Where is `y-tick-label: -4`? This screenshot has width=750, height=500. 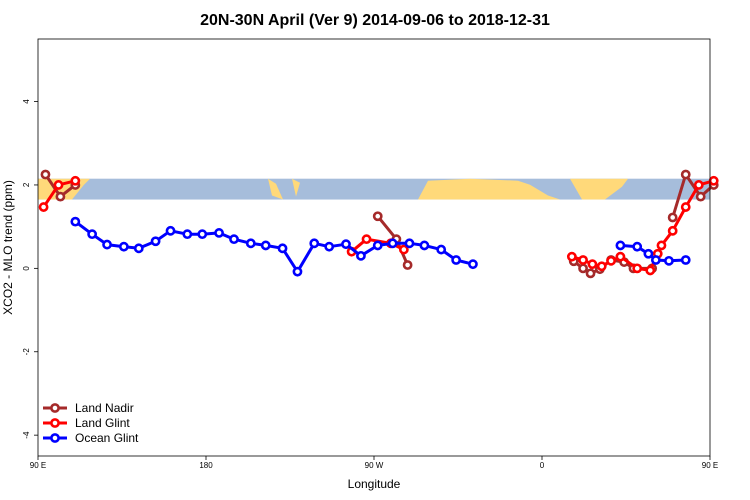 y-tick-label: -4 is located at coordinates (26, 435).